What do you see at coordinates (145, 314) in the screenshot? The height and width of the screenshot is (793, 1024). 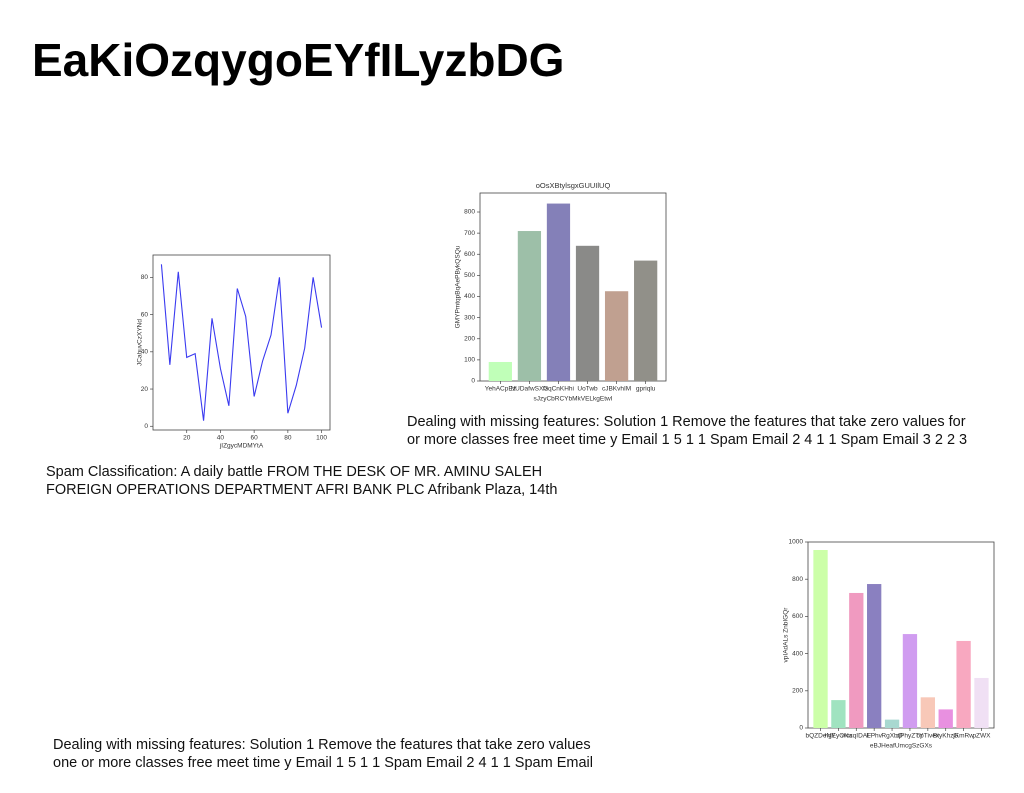 I see `y-tick-label: 60` at bounding box center [145, 314].